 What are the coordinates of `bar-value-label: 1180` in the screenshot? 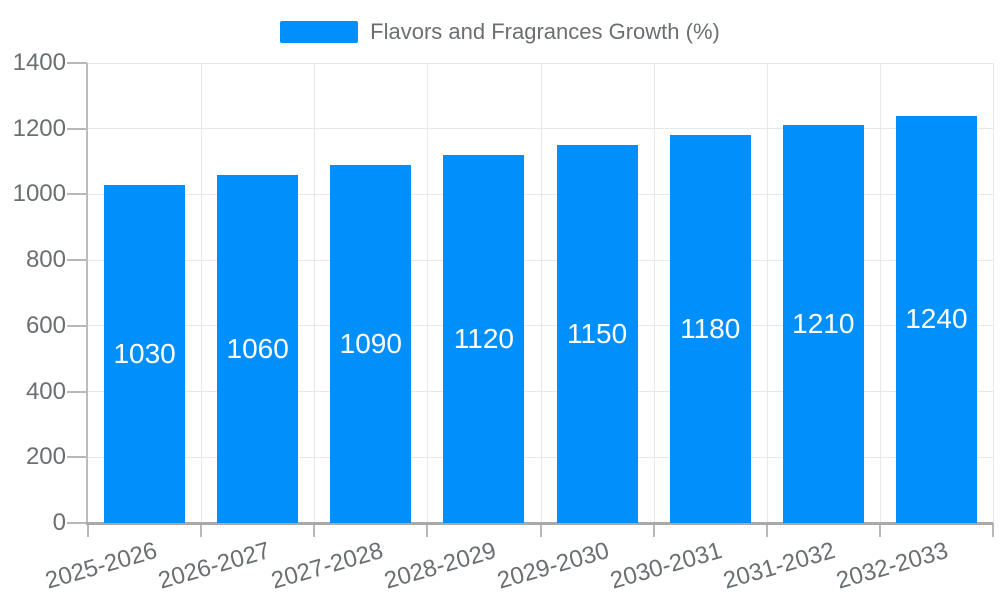 It's located at (710, 329).